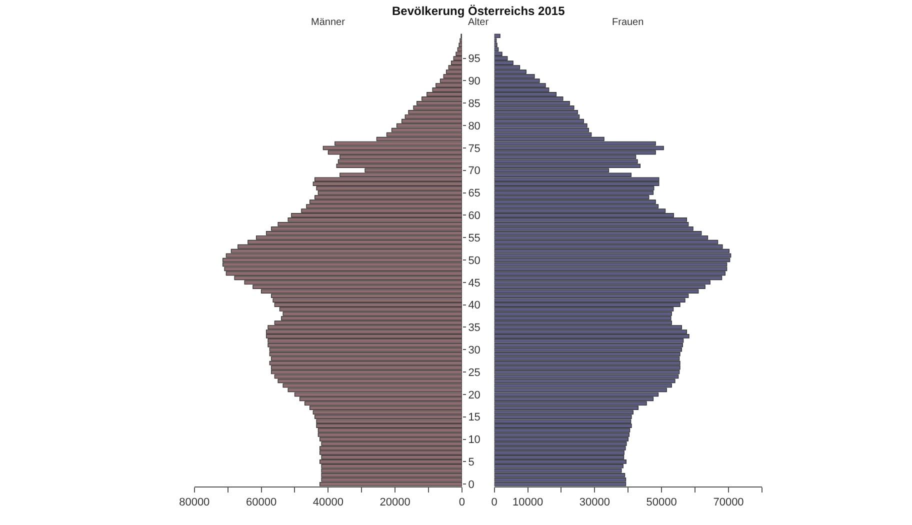 The height and width of the screenshot is (525, 912). Describe the element at coordinates (328, 22) in the screenshot. I see `text: Männer` at that location.